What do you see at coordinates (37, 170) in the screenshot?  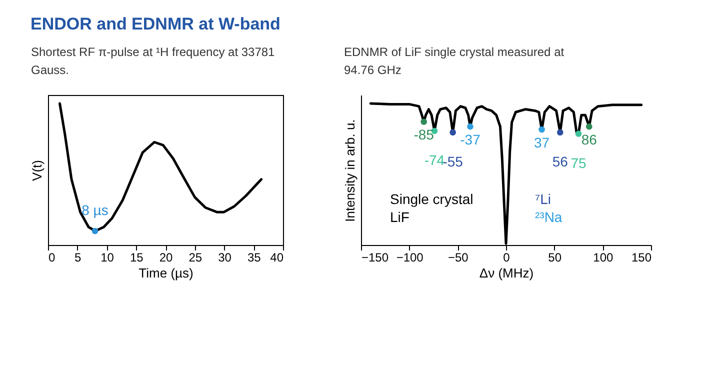 I see `y-axis-title: V(t)` at bounding box center [37, 170].